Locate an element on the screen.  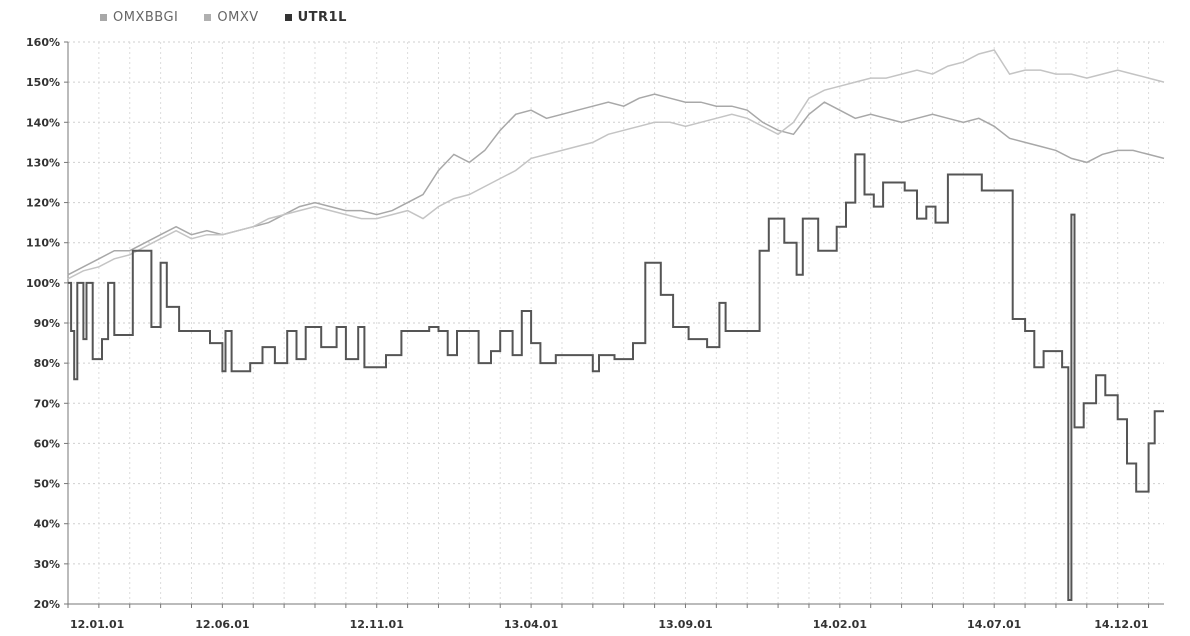
y-tick-label: 100% is located at coordinates (43, 283).